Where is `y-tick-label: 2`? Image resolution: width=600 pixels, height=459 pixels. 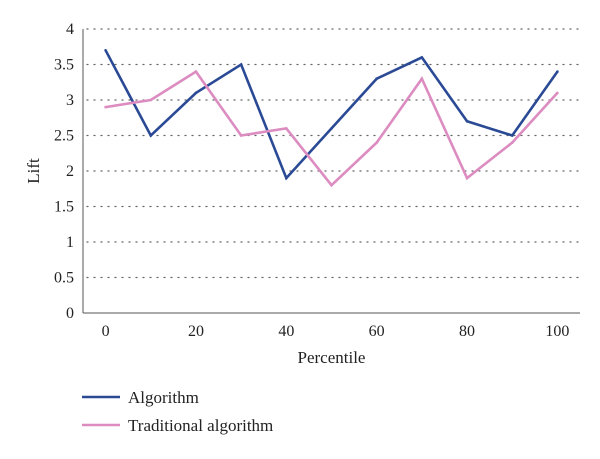
y-tick-label: 2 is located at coordinates (70, 171).